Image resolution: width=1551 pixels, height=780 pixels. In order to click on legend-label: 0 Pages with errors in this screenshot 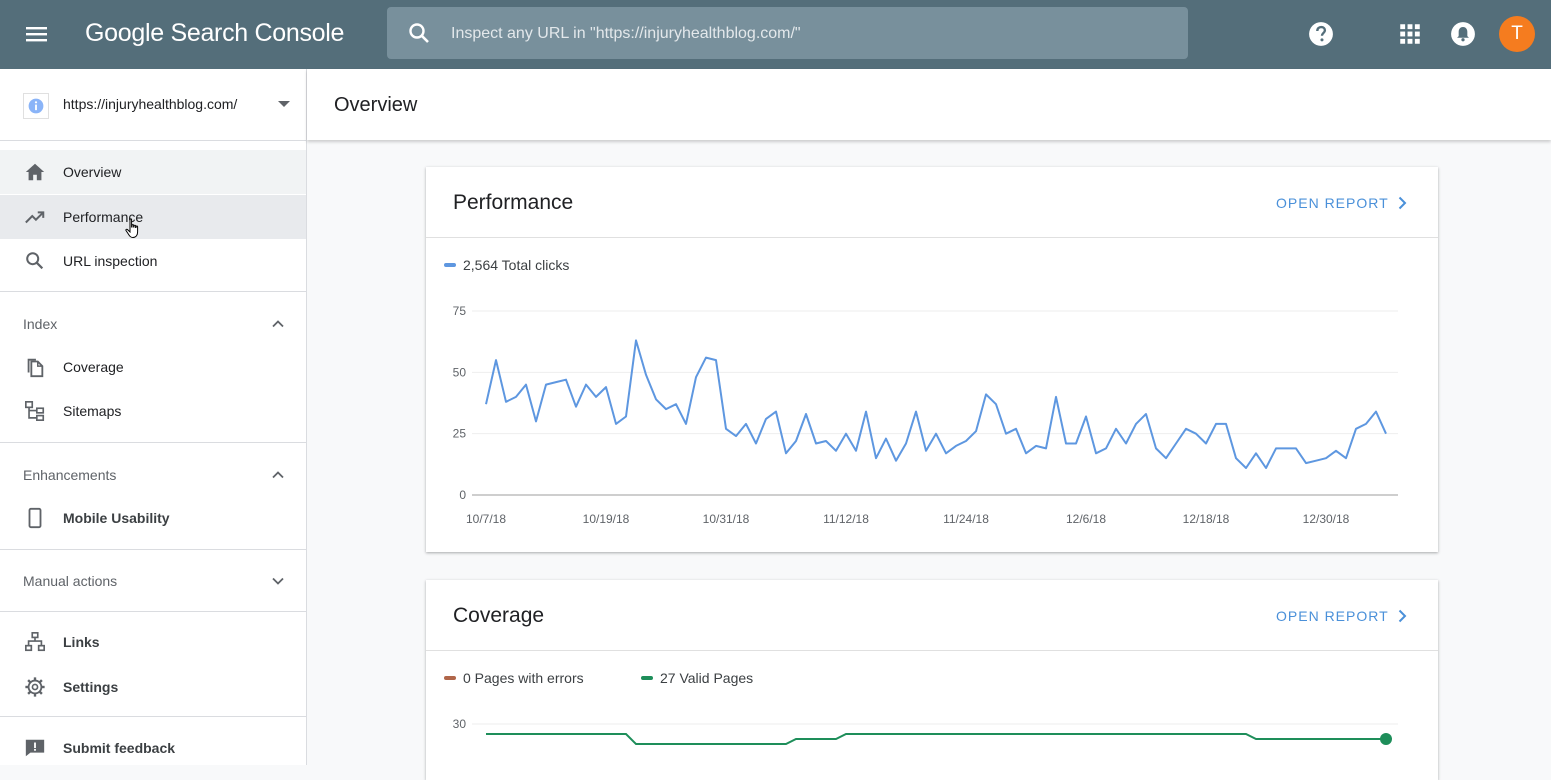, I will do `click(523, 678)`.